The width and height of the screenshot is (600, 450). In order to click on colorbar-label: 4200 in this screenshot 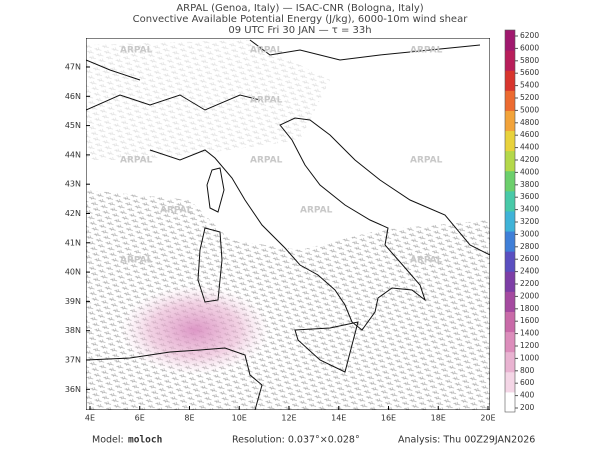, I will do `click(529, 159)`.